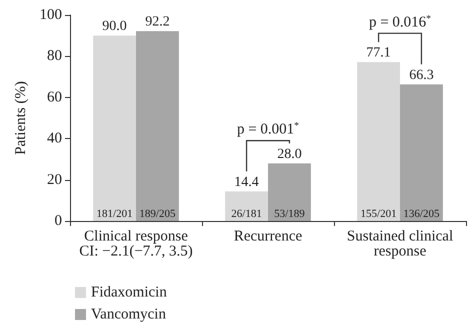  Describe the element at coordinates (246, 214) in the screenshot. I see `annotation: 26/181` at that location.